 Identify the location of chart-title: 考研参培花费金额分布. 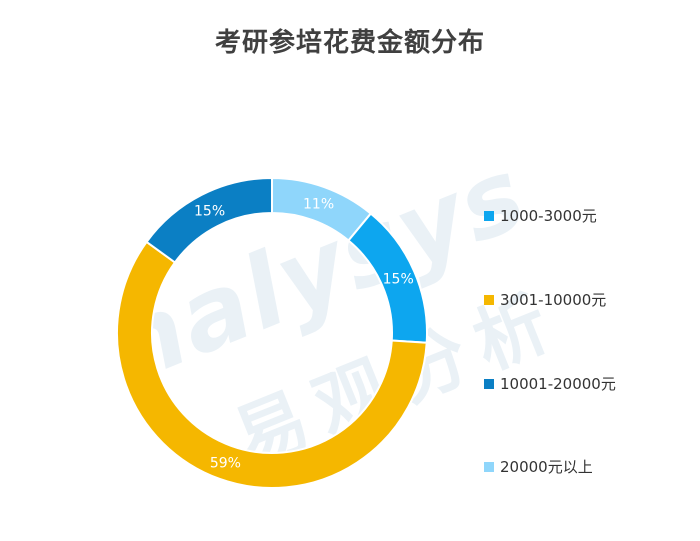
(349, 43).